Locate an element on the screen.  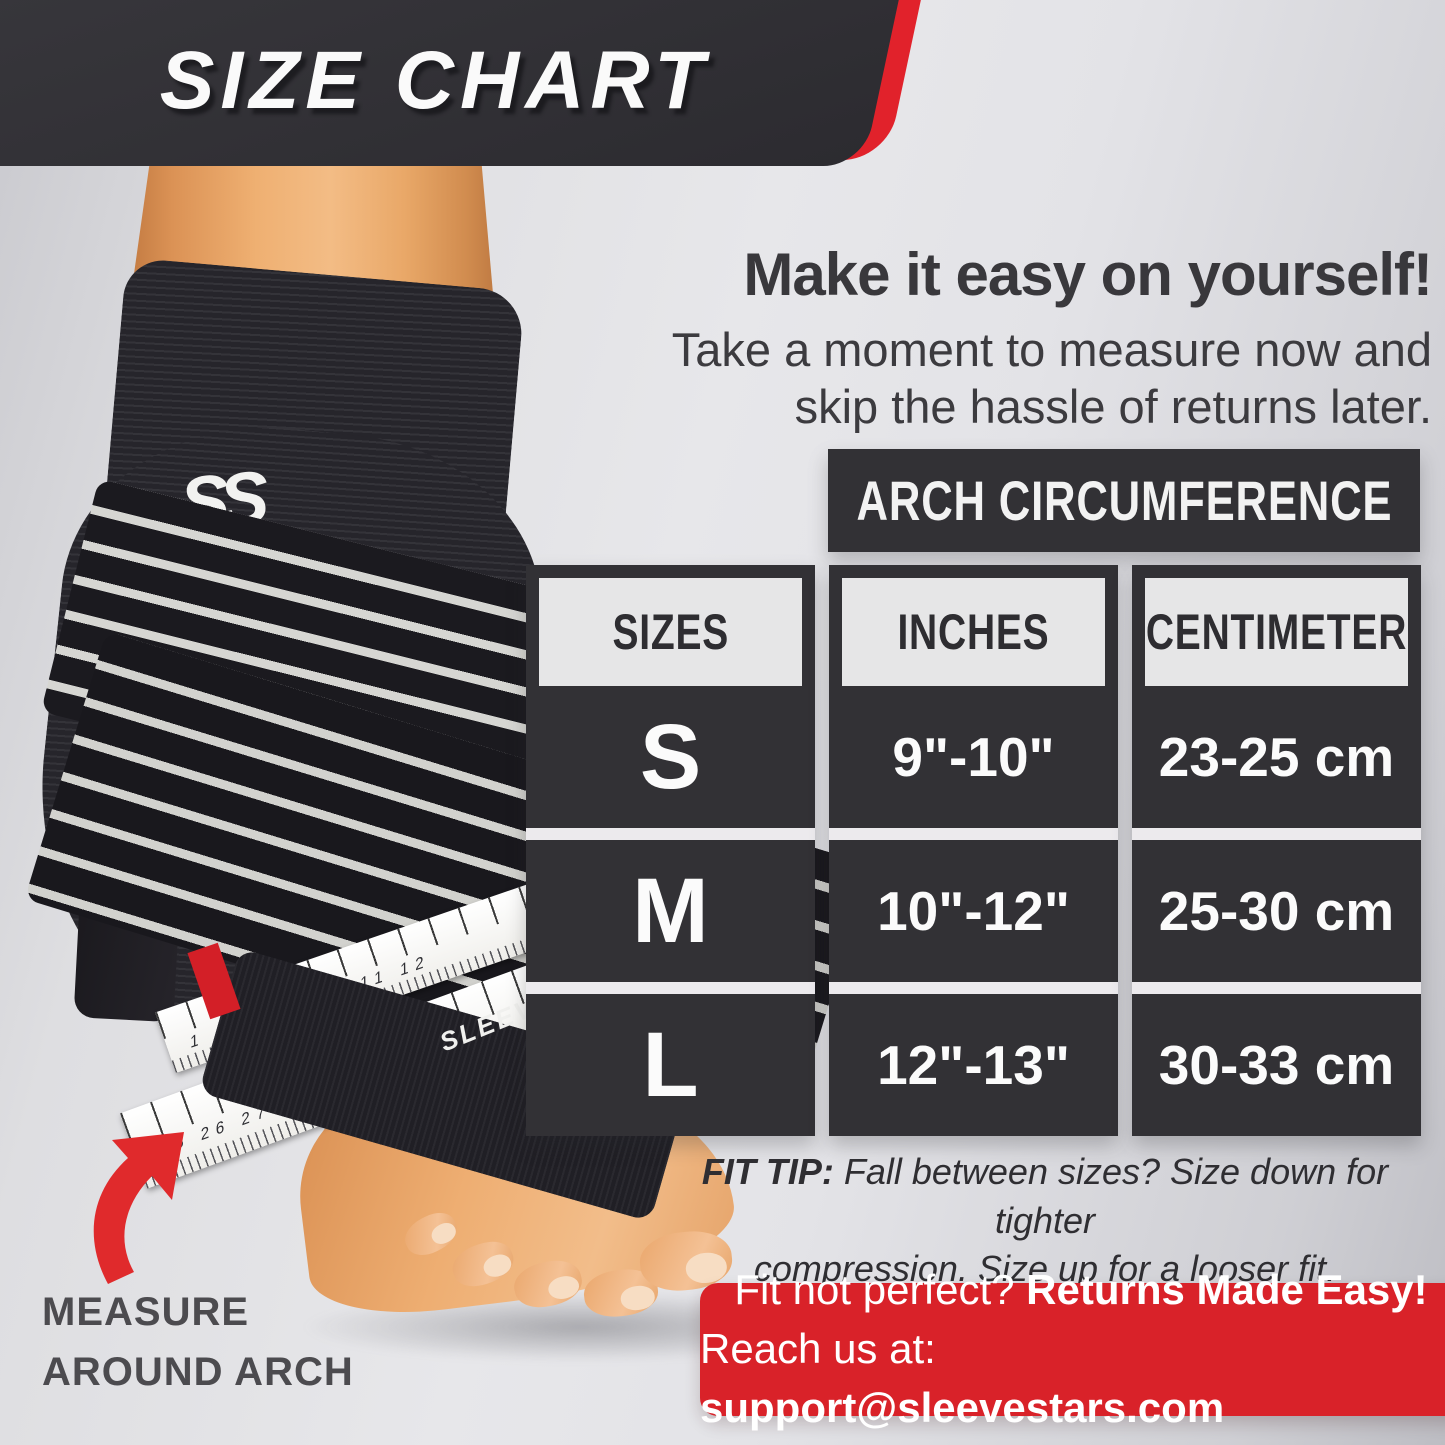
cell-cm-m: 25-30 cm is located at coordinates (1276, 911).